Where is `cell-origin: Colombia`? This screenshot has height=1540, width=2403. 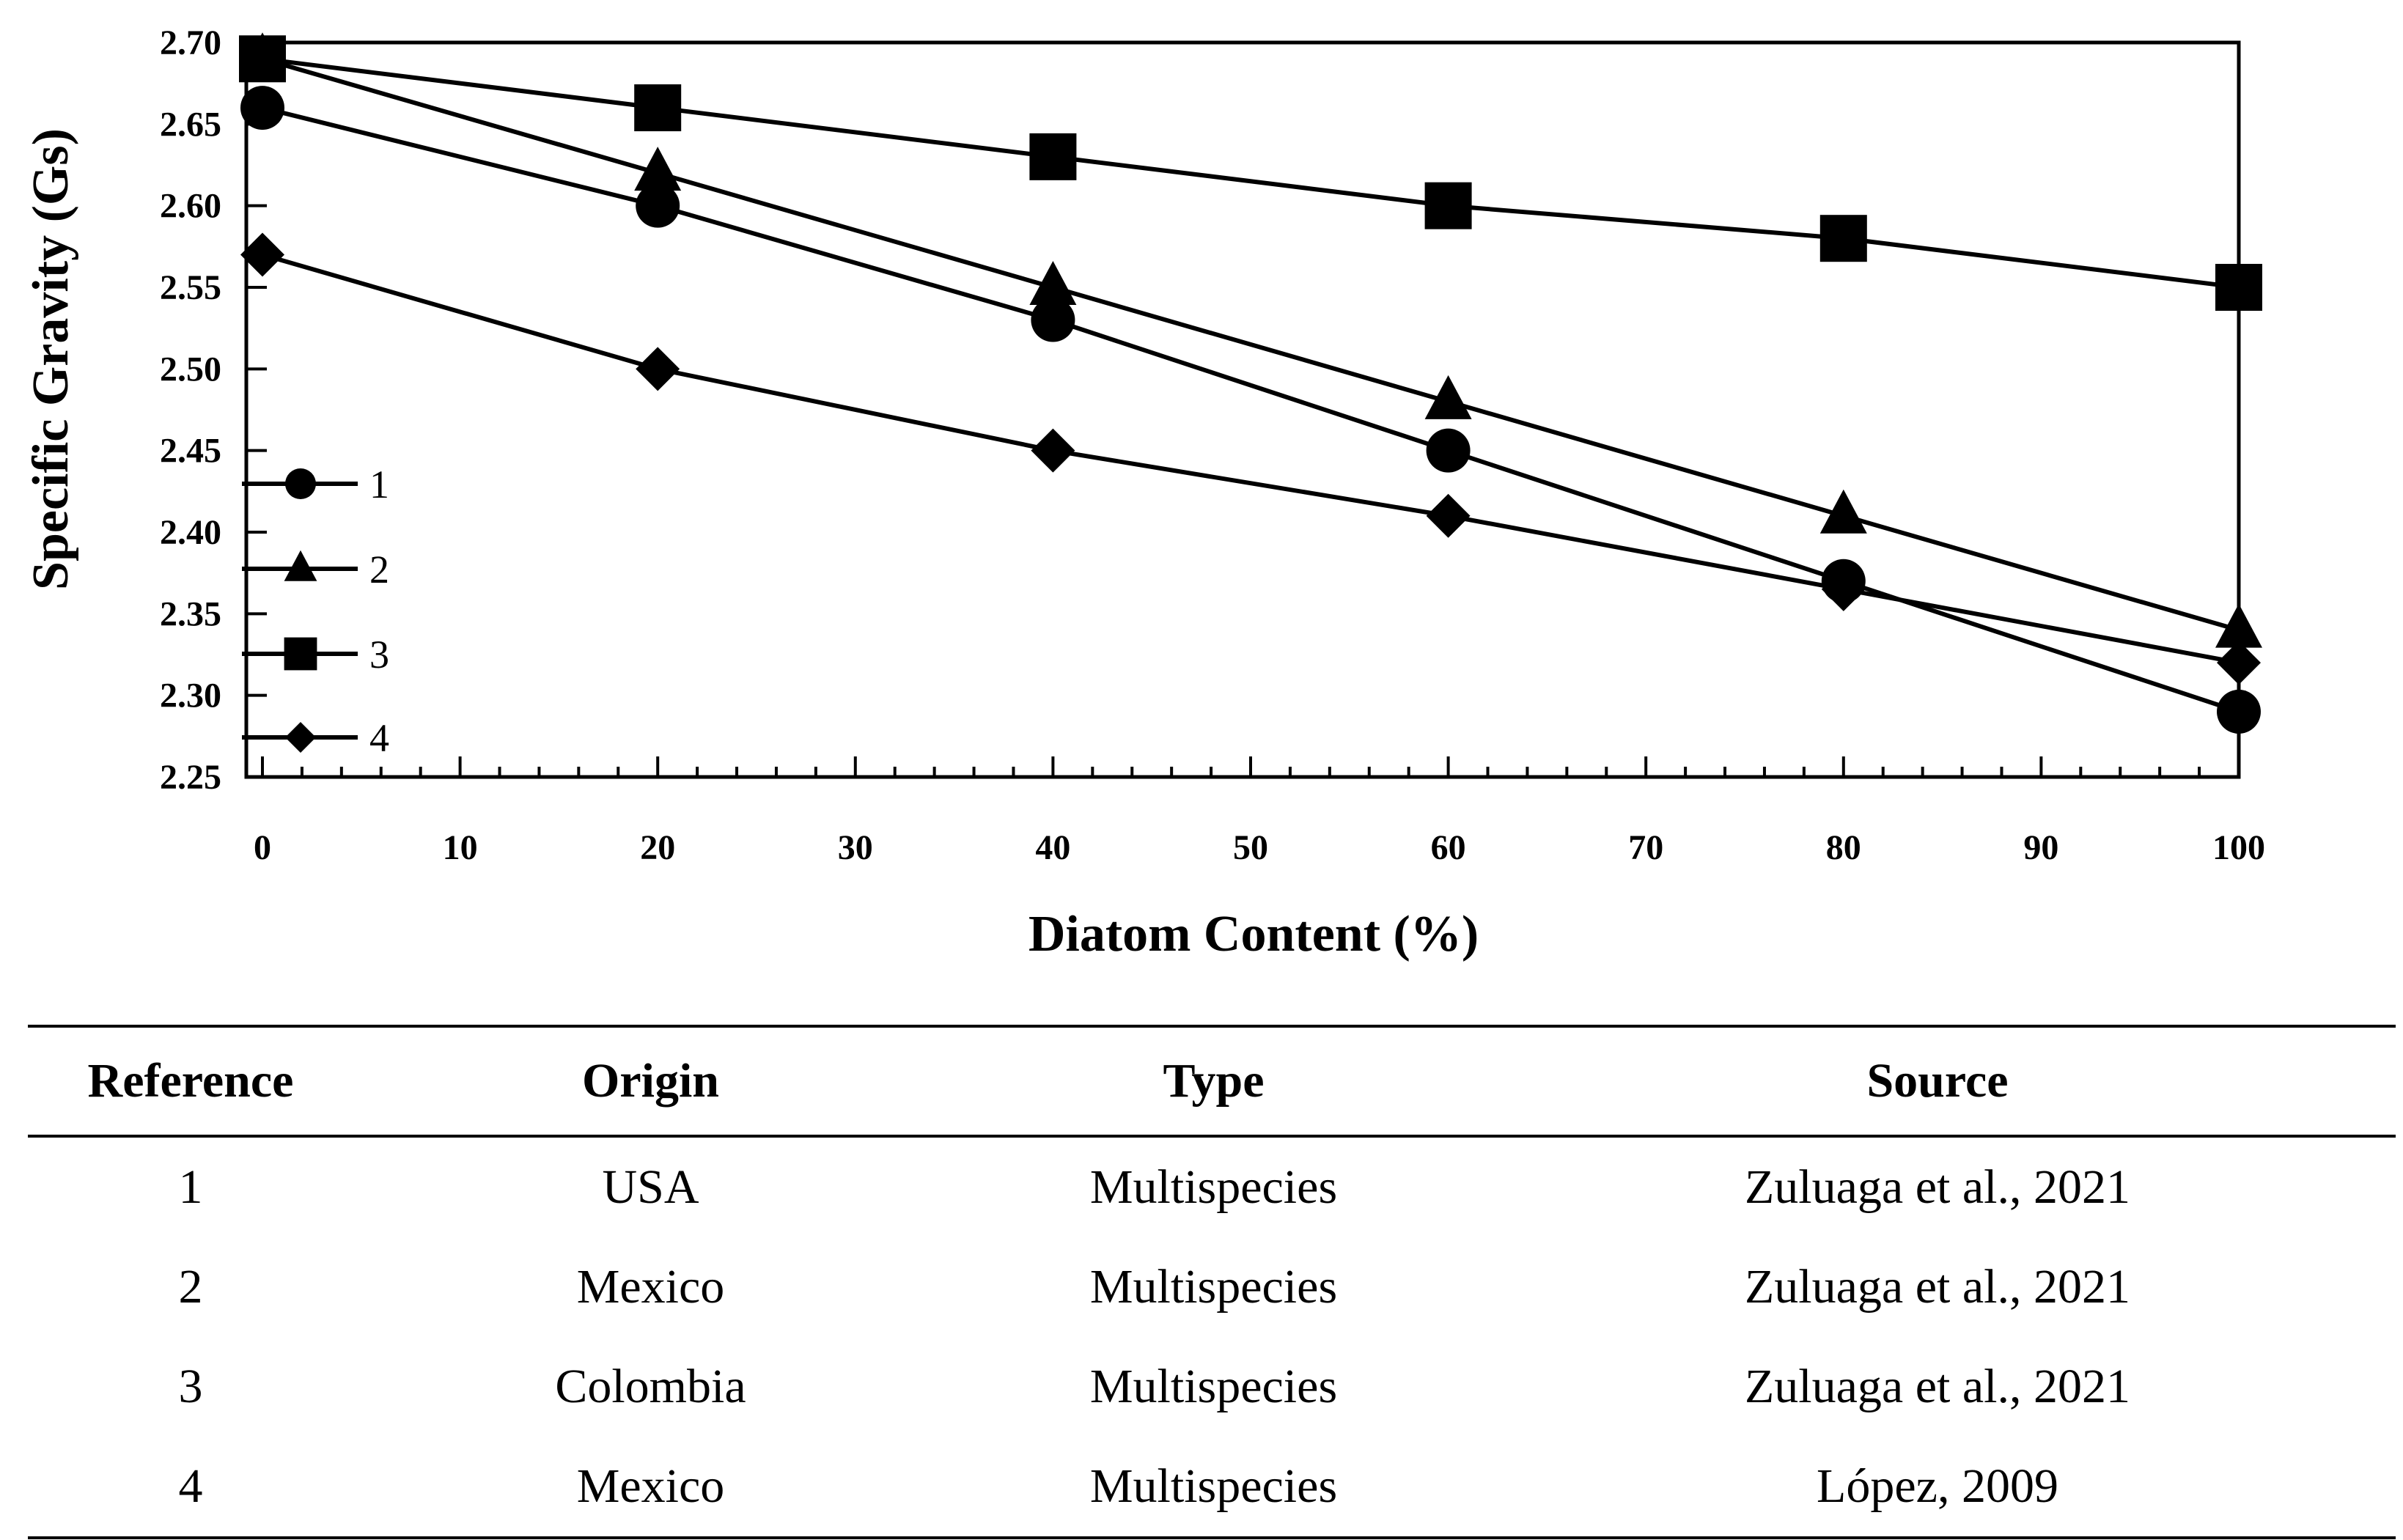 cell-origin: Colombia is located at coordinates (651, 1386).